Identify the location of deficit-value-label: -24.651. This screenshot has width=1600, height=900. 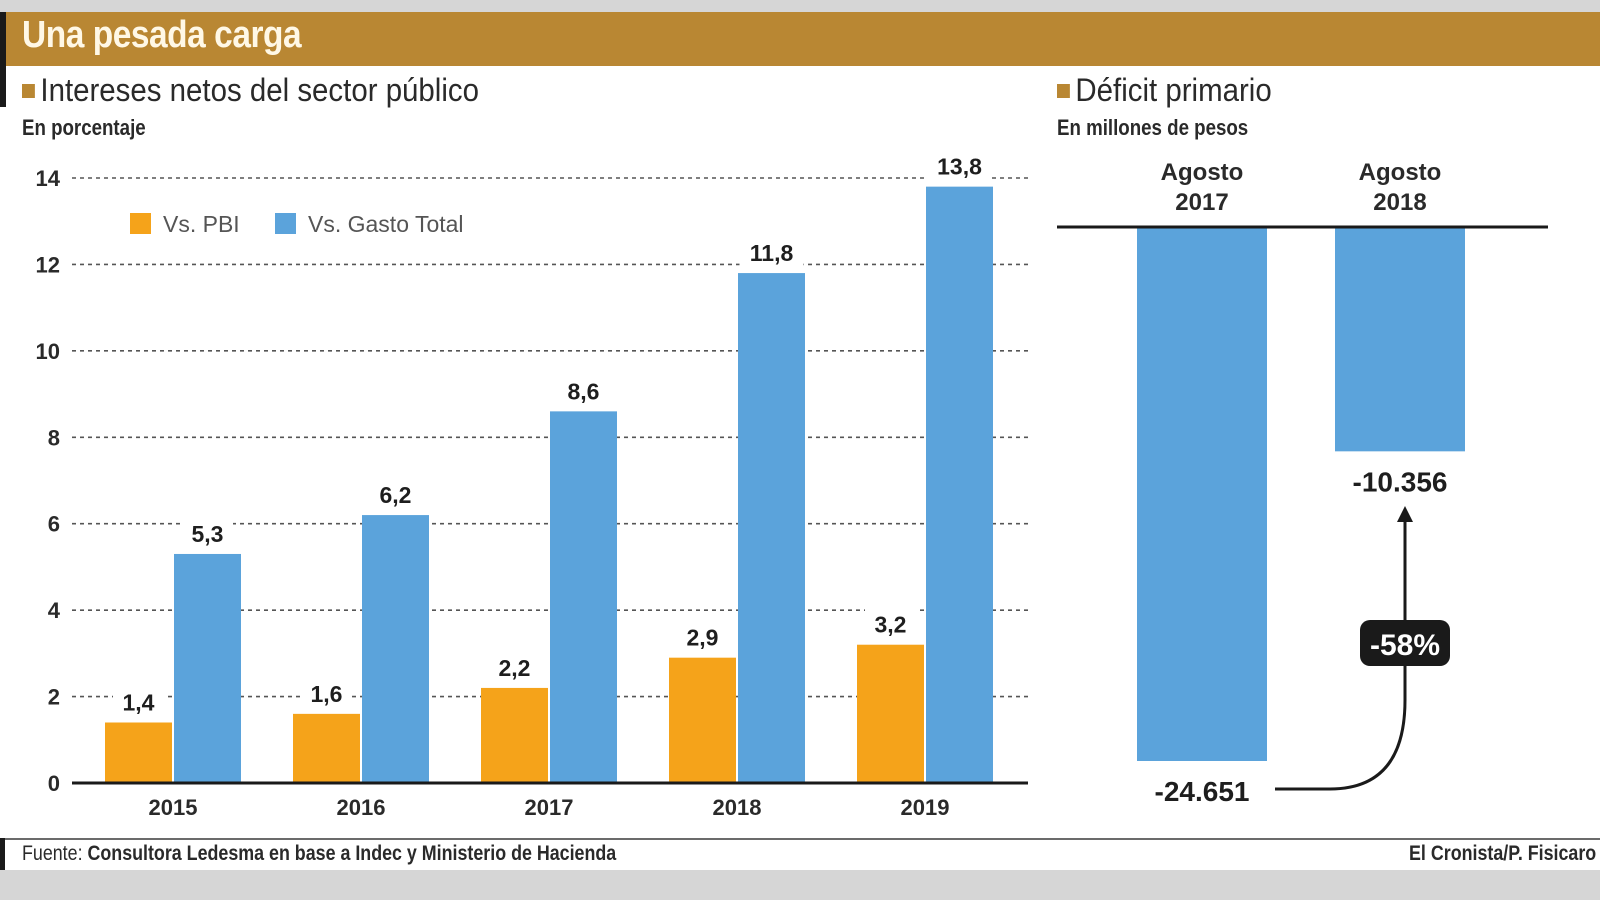
(1202, 791).